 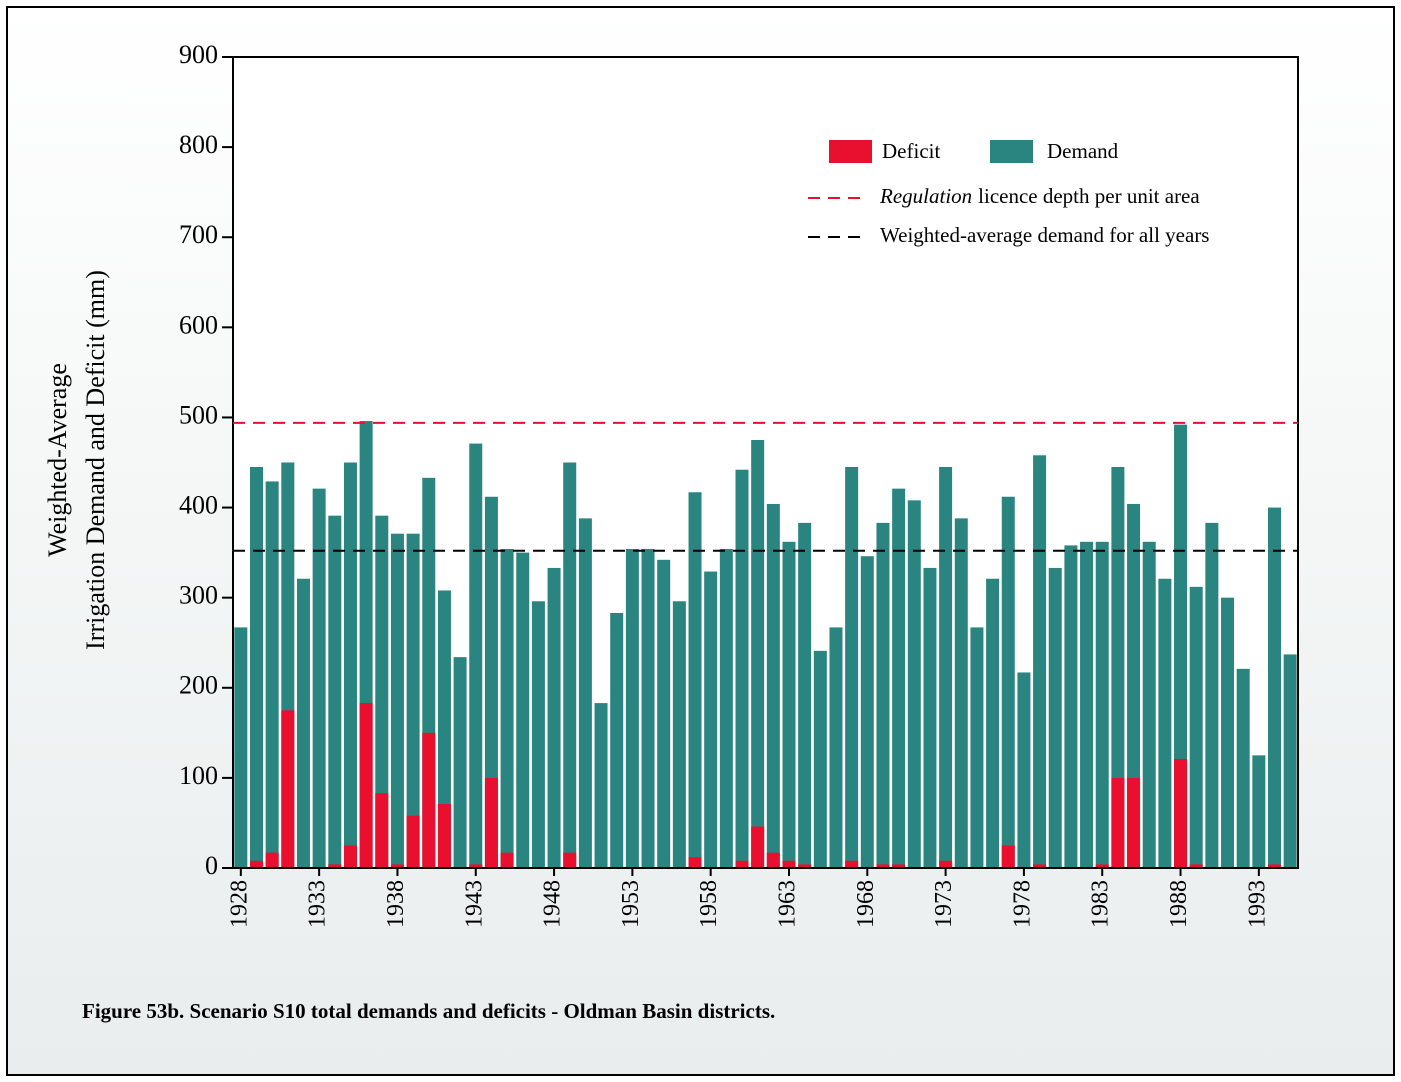 I want to click on legend-swatch, so click(x=850, y=151).